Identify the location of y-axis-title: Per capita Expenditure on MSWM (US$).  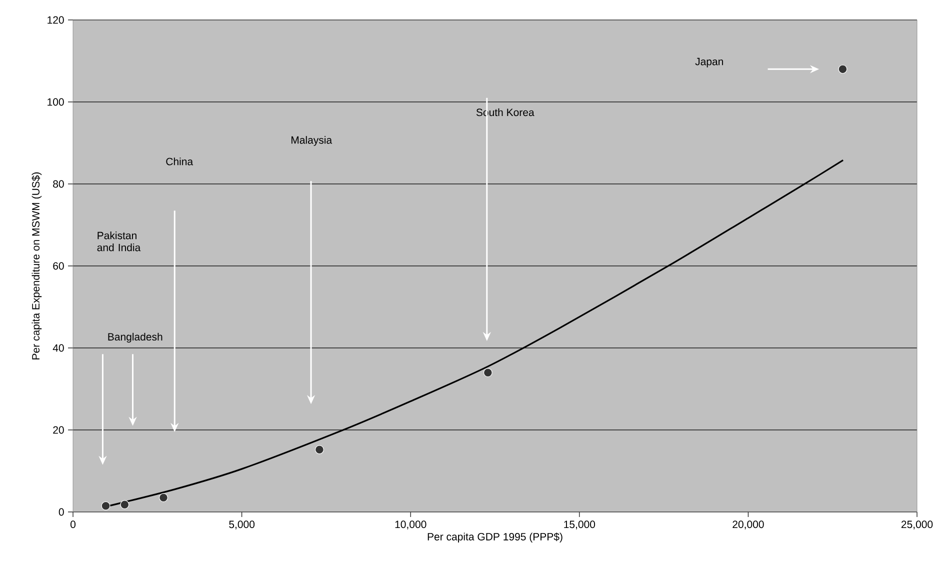
(37, 266).